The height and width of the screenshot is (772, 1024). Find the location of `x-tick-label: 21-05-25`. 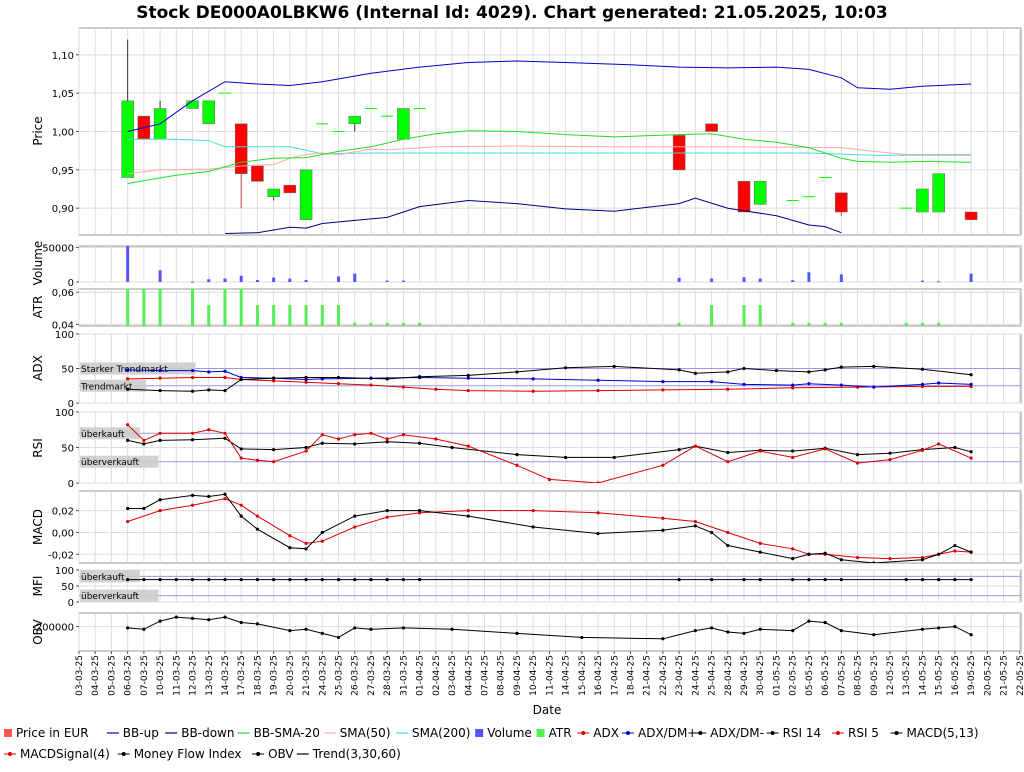

x-tick-label: 21-05-25 is located at coordinates (1005, 675).